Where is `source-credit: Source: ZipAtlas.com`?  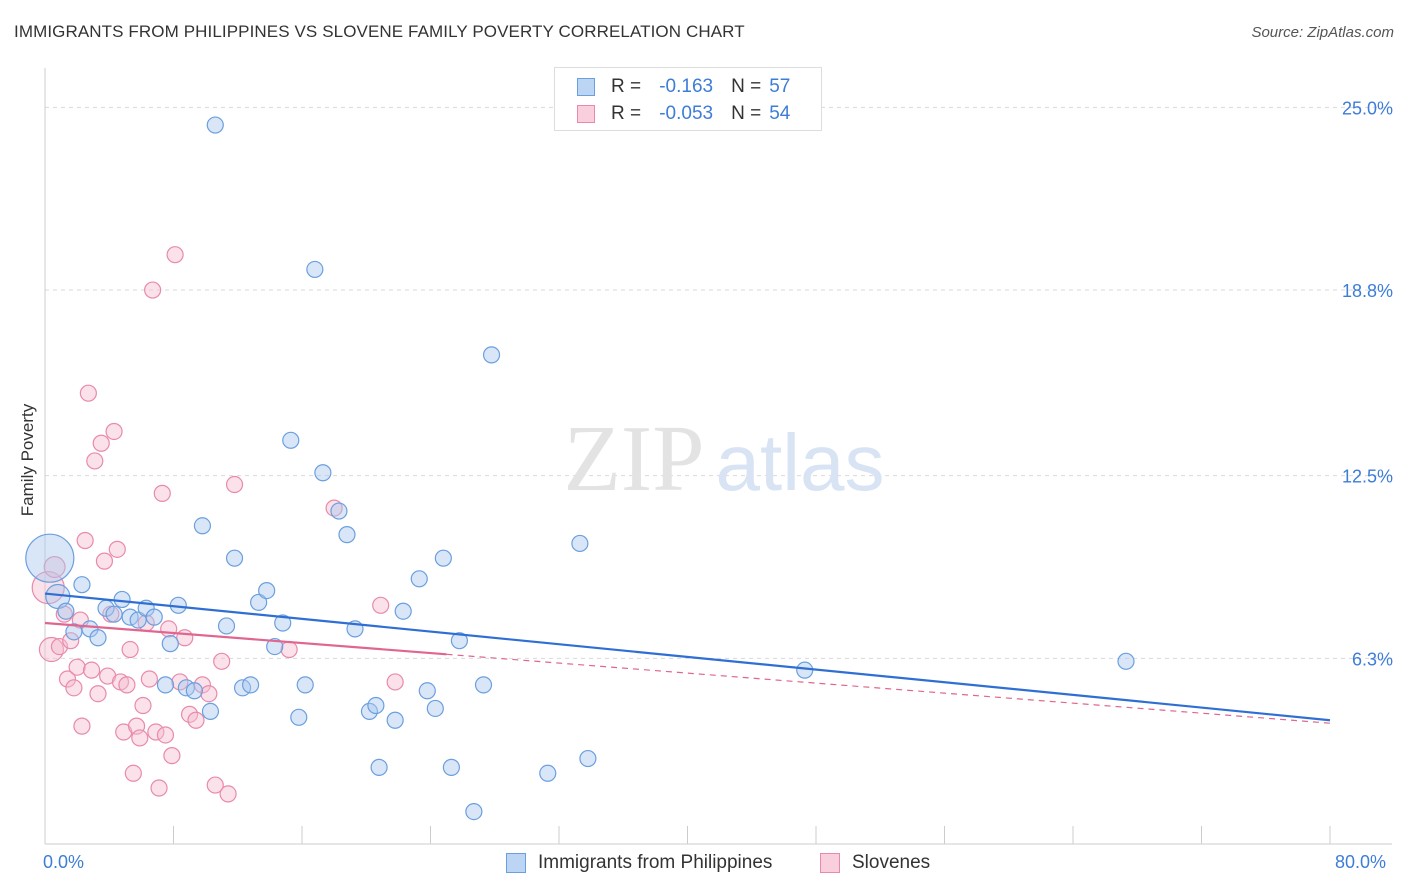 source-credit: Source: ZipAtlas.com is located at coordinates (1322, 32).